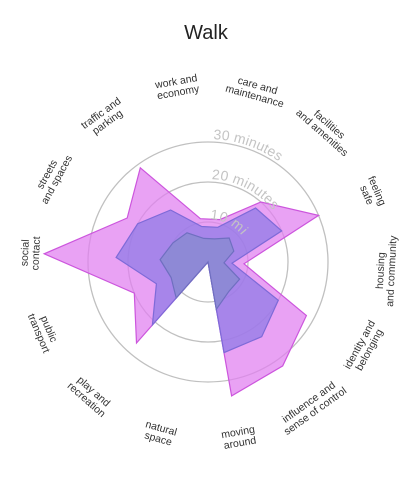  What do you see at coordinates (206, 33) in the screenshot?
I see `chart-title: Walk` at bounding box center [206, 33].